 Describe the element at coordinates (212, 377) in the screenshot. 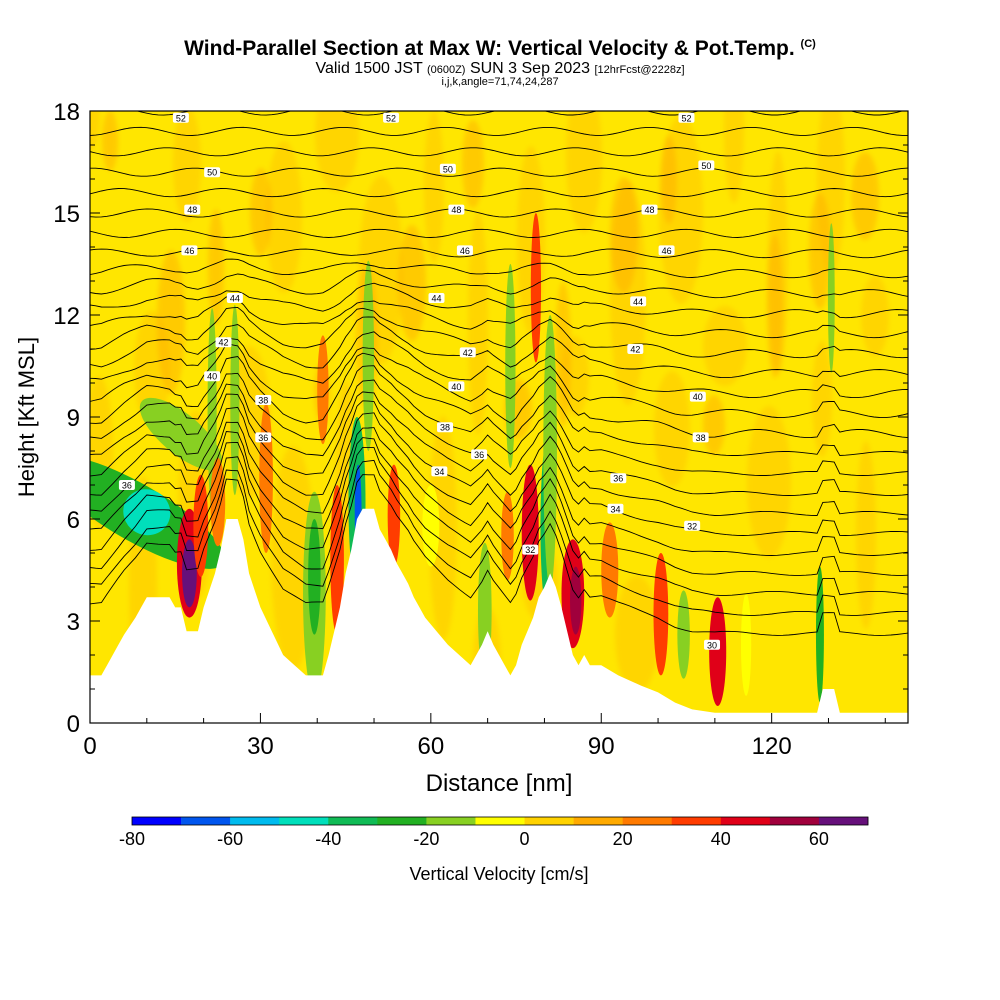

I see `svg-text: 40` at that location.